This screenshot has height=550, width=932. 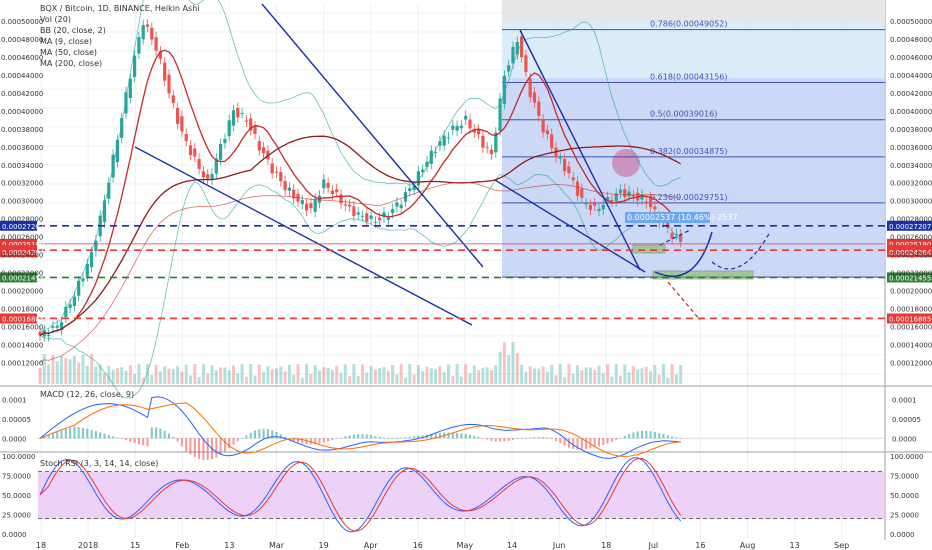 I want to click on y-tick-right-18: 0.00014000, so click(x=911, y=345).